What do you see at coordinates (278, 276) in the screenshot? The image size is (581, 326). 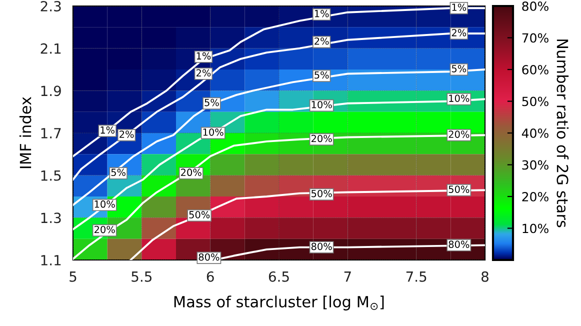 I see `x-tick-label: 6.5` at bounding box center [278, 276].